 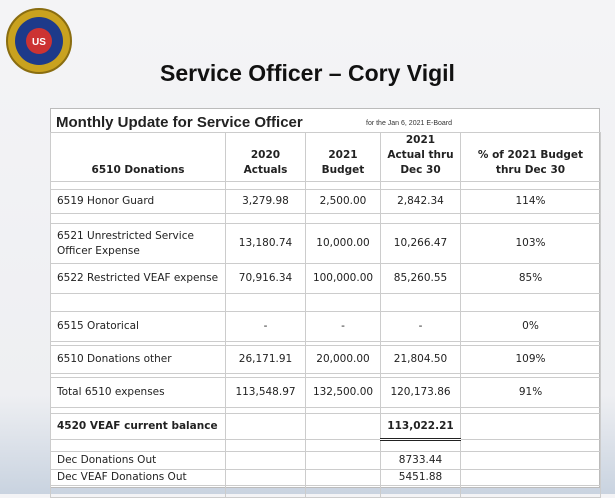 What do you see at coordinates (138, 477) in the screenshot?
I see `cell: Dec VEAF Donations Out` at bounding box center [138, 477].